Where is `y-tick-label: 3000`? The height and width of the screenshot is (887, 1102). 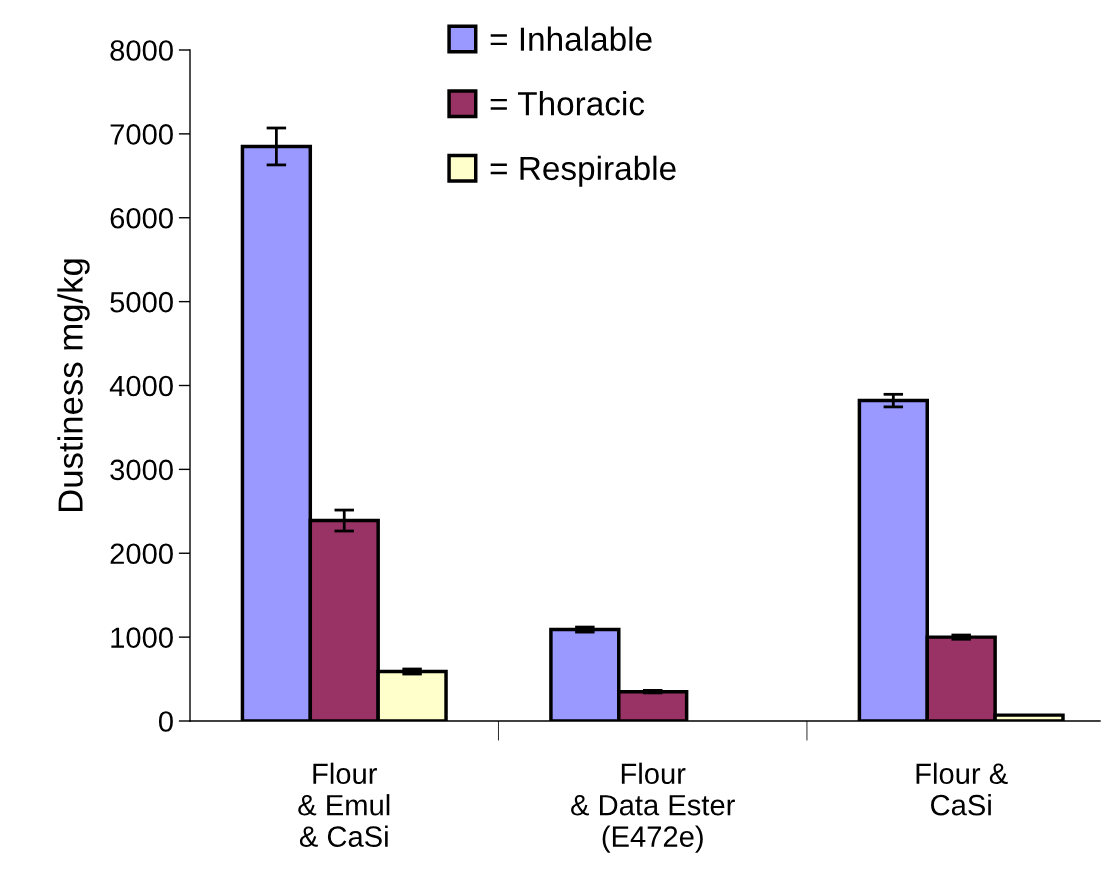 y-tick-label: 3000 is located at coordinates (141, 470).